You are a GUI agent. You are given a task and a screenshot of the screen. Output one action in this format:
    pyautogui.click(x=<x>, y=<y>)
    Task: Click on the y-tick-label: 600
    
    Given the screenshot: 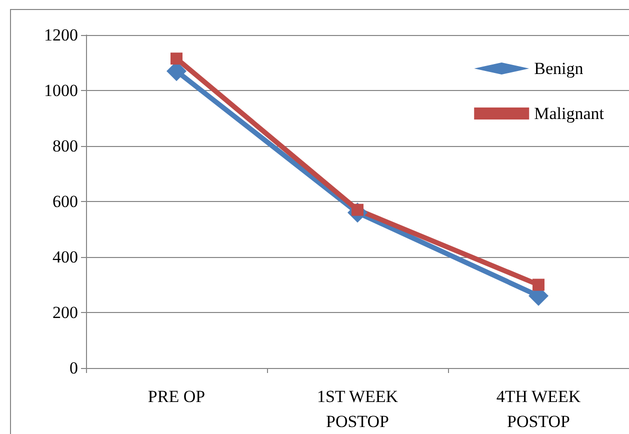 What is the action you would take?
    pyautogui.click(x=65, y=201)
    